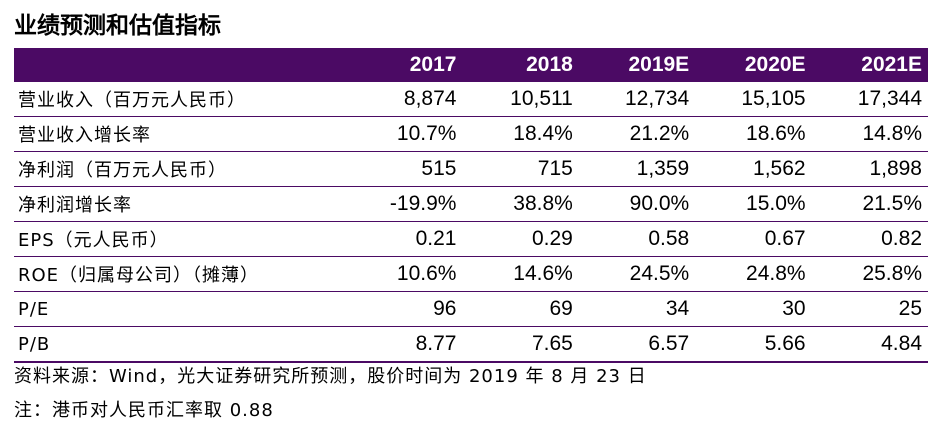 This screenshot has width=942, height=434. Describe the element at coordinates (753, 134) in the screenshot. I see `table-cell: 18.6%` at that location.